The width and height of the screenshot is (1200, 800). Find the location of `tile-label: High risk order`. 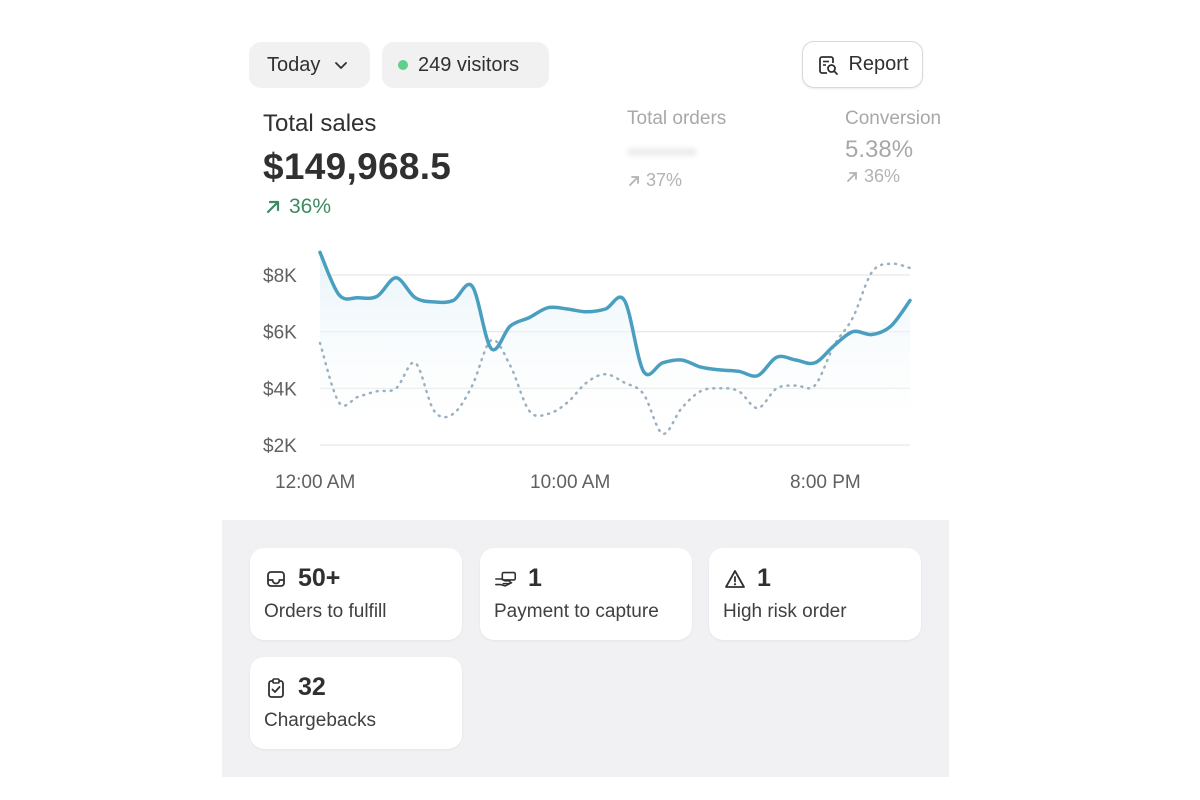

tile-label: High risk order is located at coordinates (785, 611).